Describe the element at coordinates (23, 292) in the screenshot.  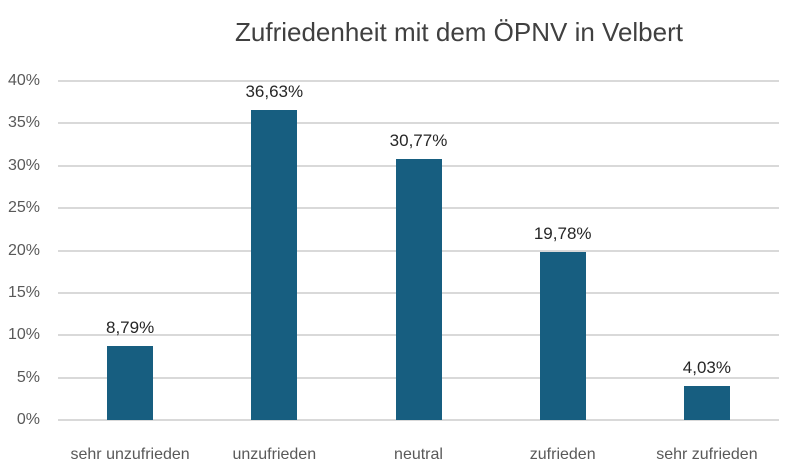
I see `y-axis-tick: 15%` at that location.